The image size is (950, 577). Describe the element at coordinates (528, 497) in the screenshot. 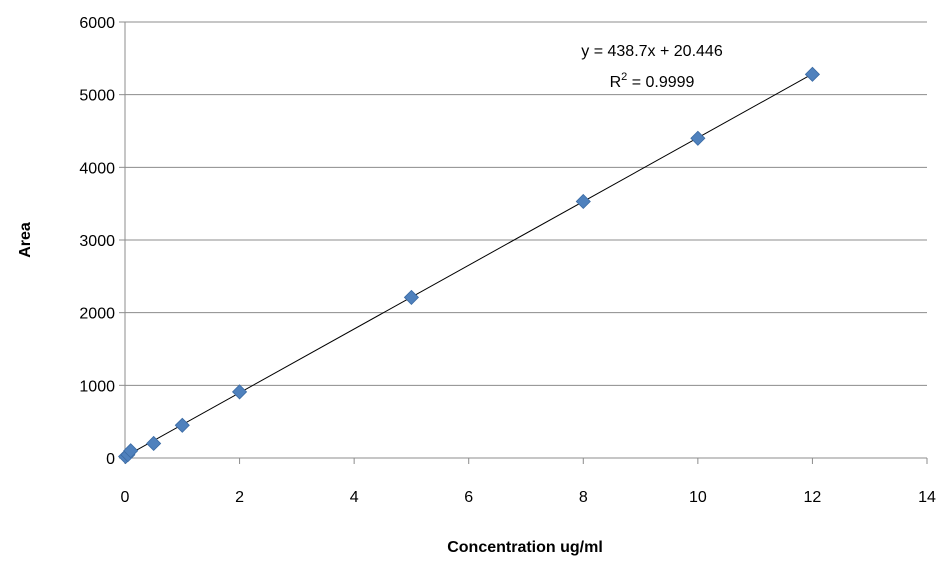

I see `x-tick-labels: 0 2 4 6 8 10 12 14` at that location.